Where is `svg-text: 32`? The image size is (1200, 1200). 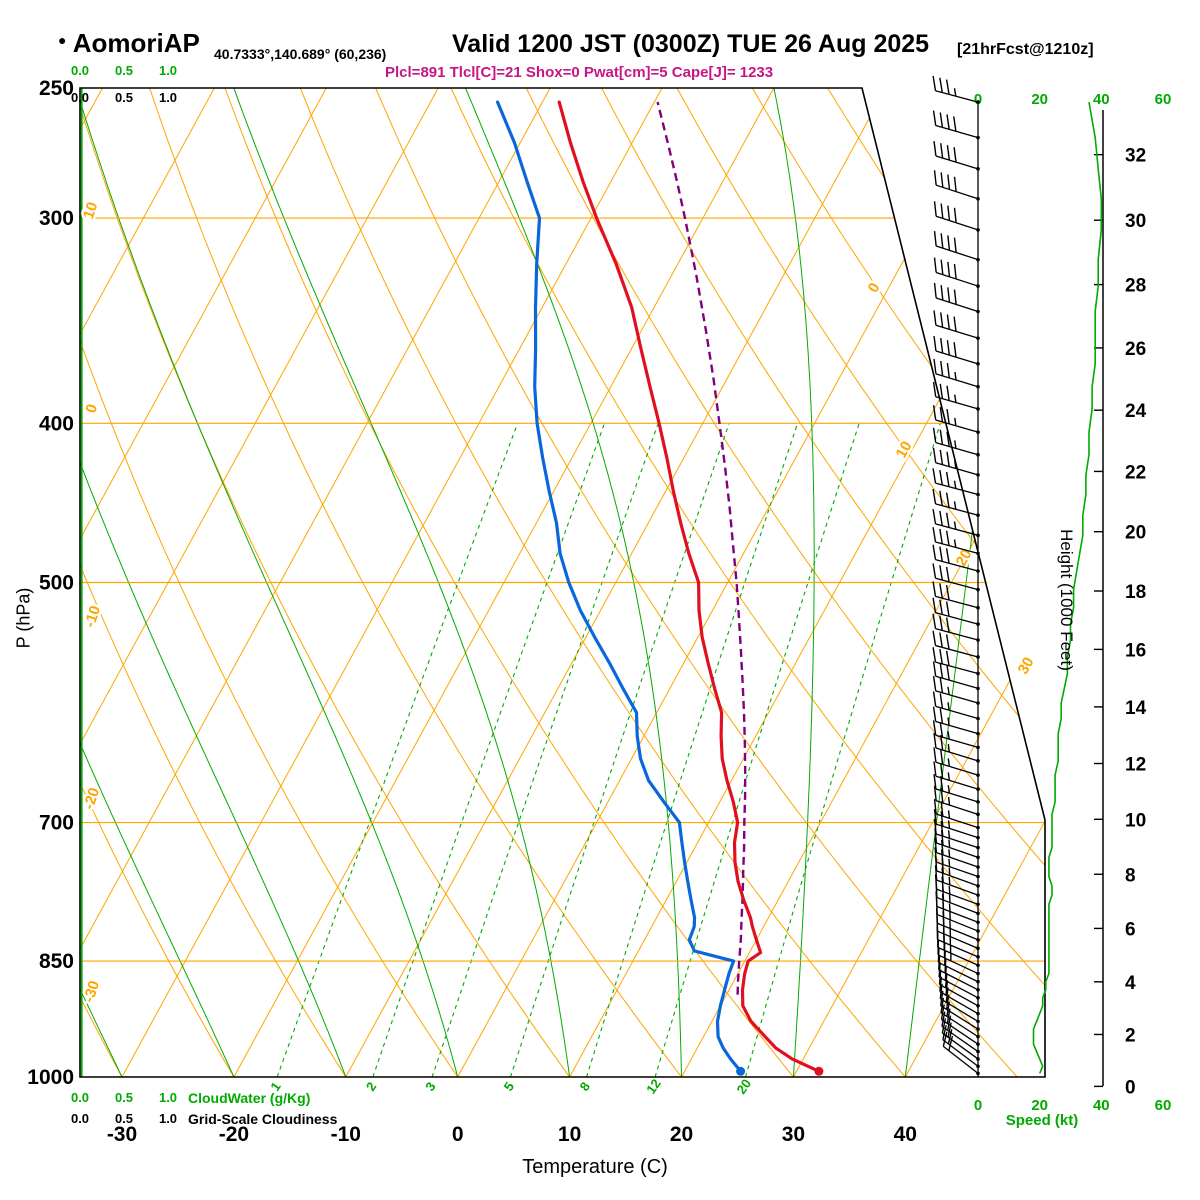 svg-text: 32 is located at coordinates (1135, 156).